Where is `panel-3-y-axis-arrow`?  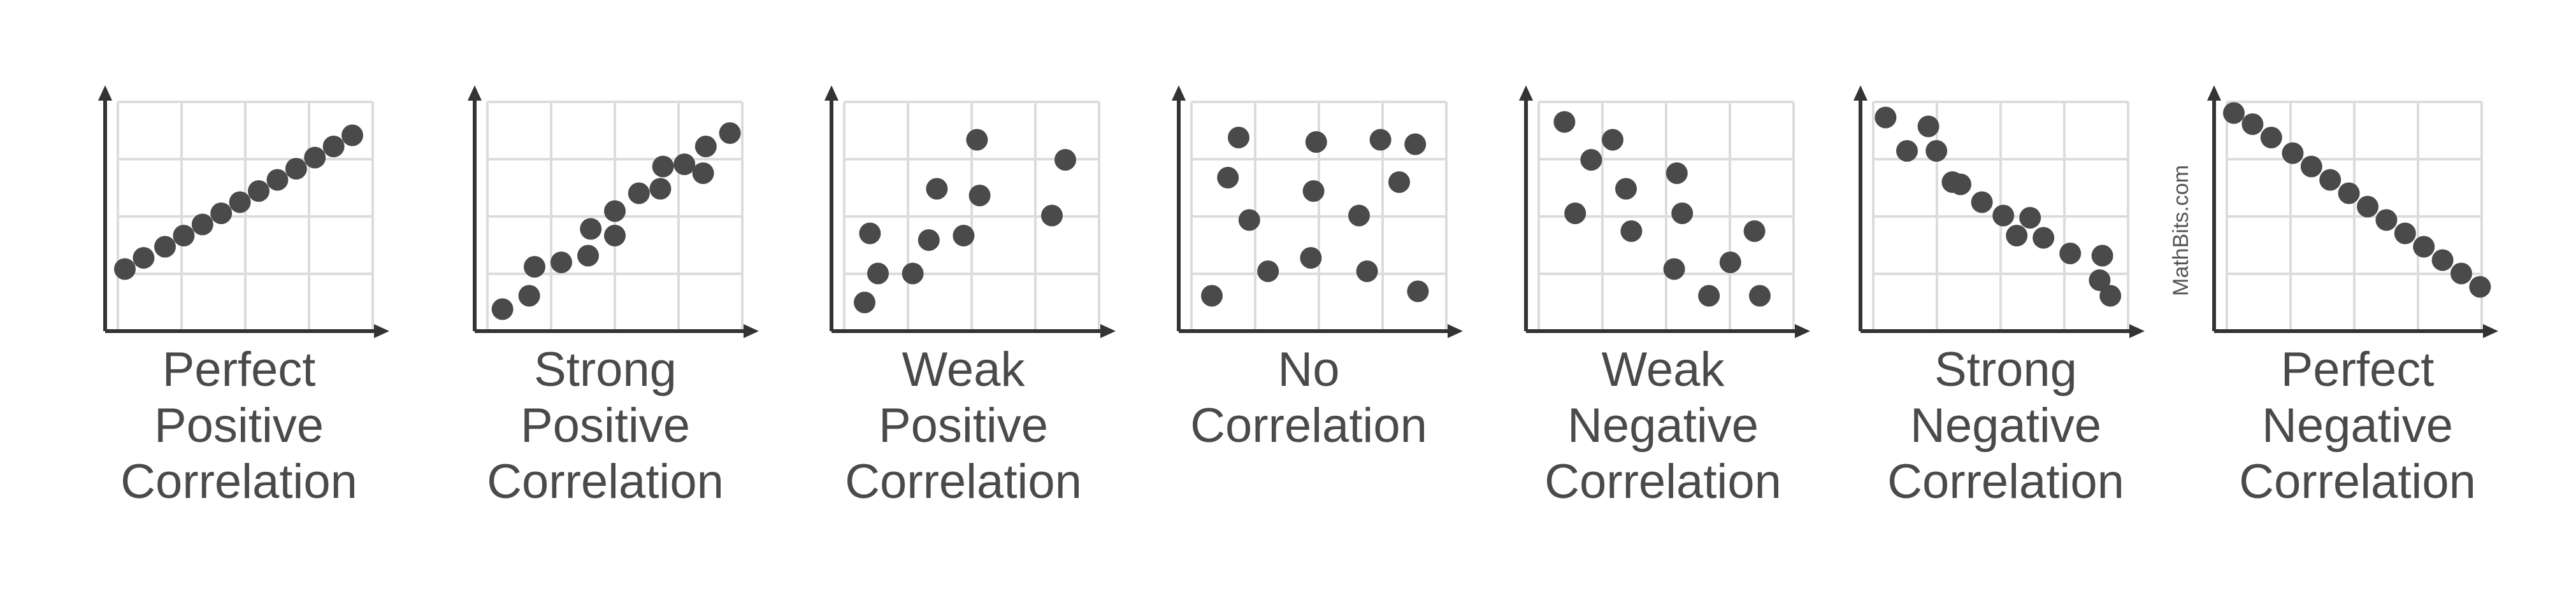 panel-3-y-axis-arrow is located at coordinates (831, 93).